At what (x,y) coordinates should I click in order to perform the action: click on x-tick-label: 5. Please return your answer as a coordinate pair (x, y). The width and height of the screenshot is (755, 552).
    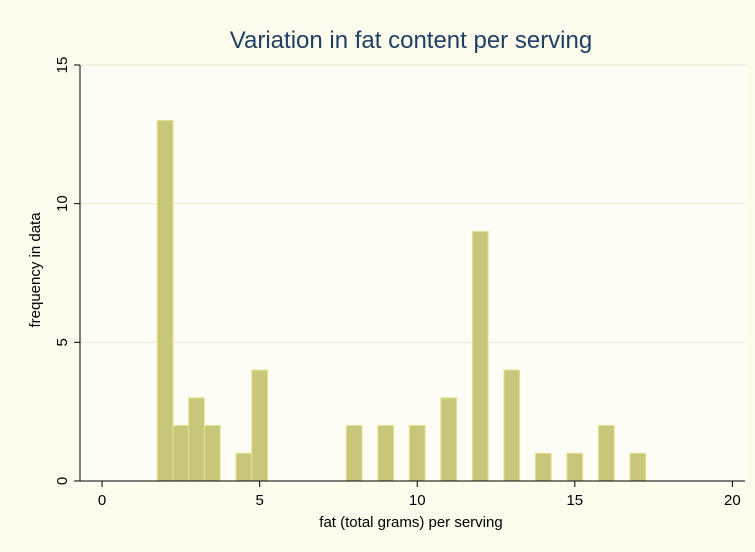
    Looking at the image, I should click on (259, 500).